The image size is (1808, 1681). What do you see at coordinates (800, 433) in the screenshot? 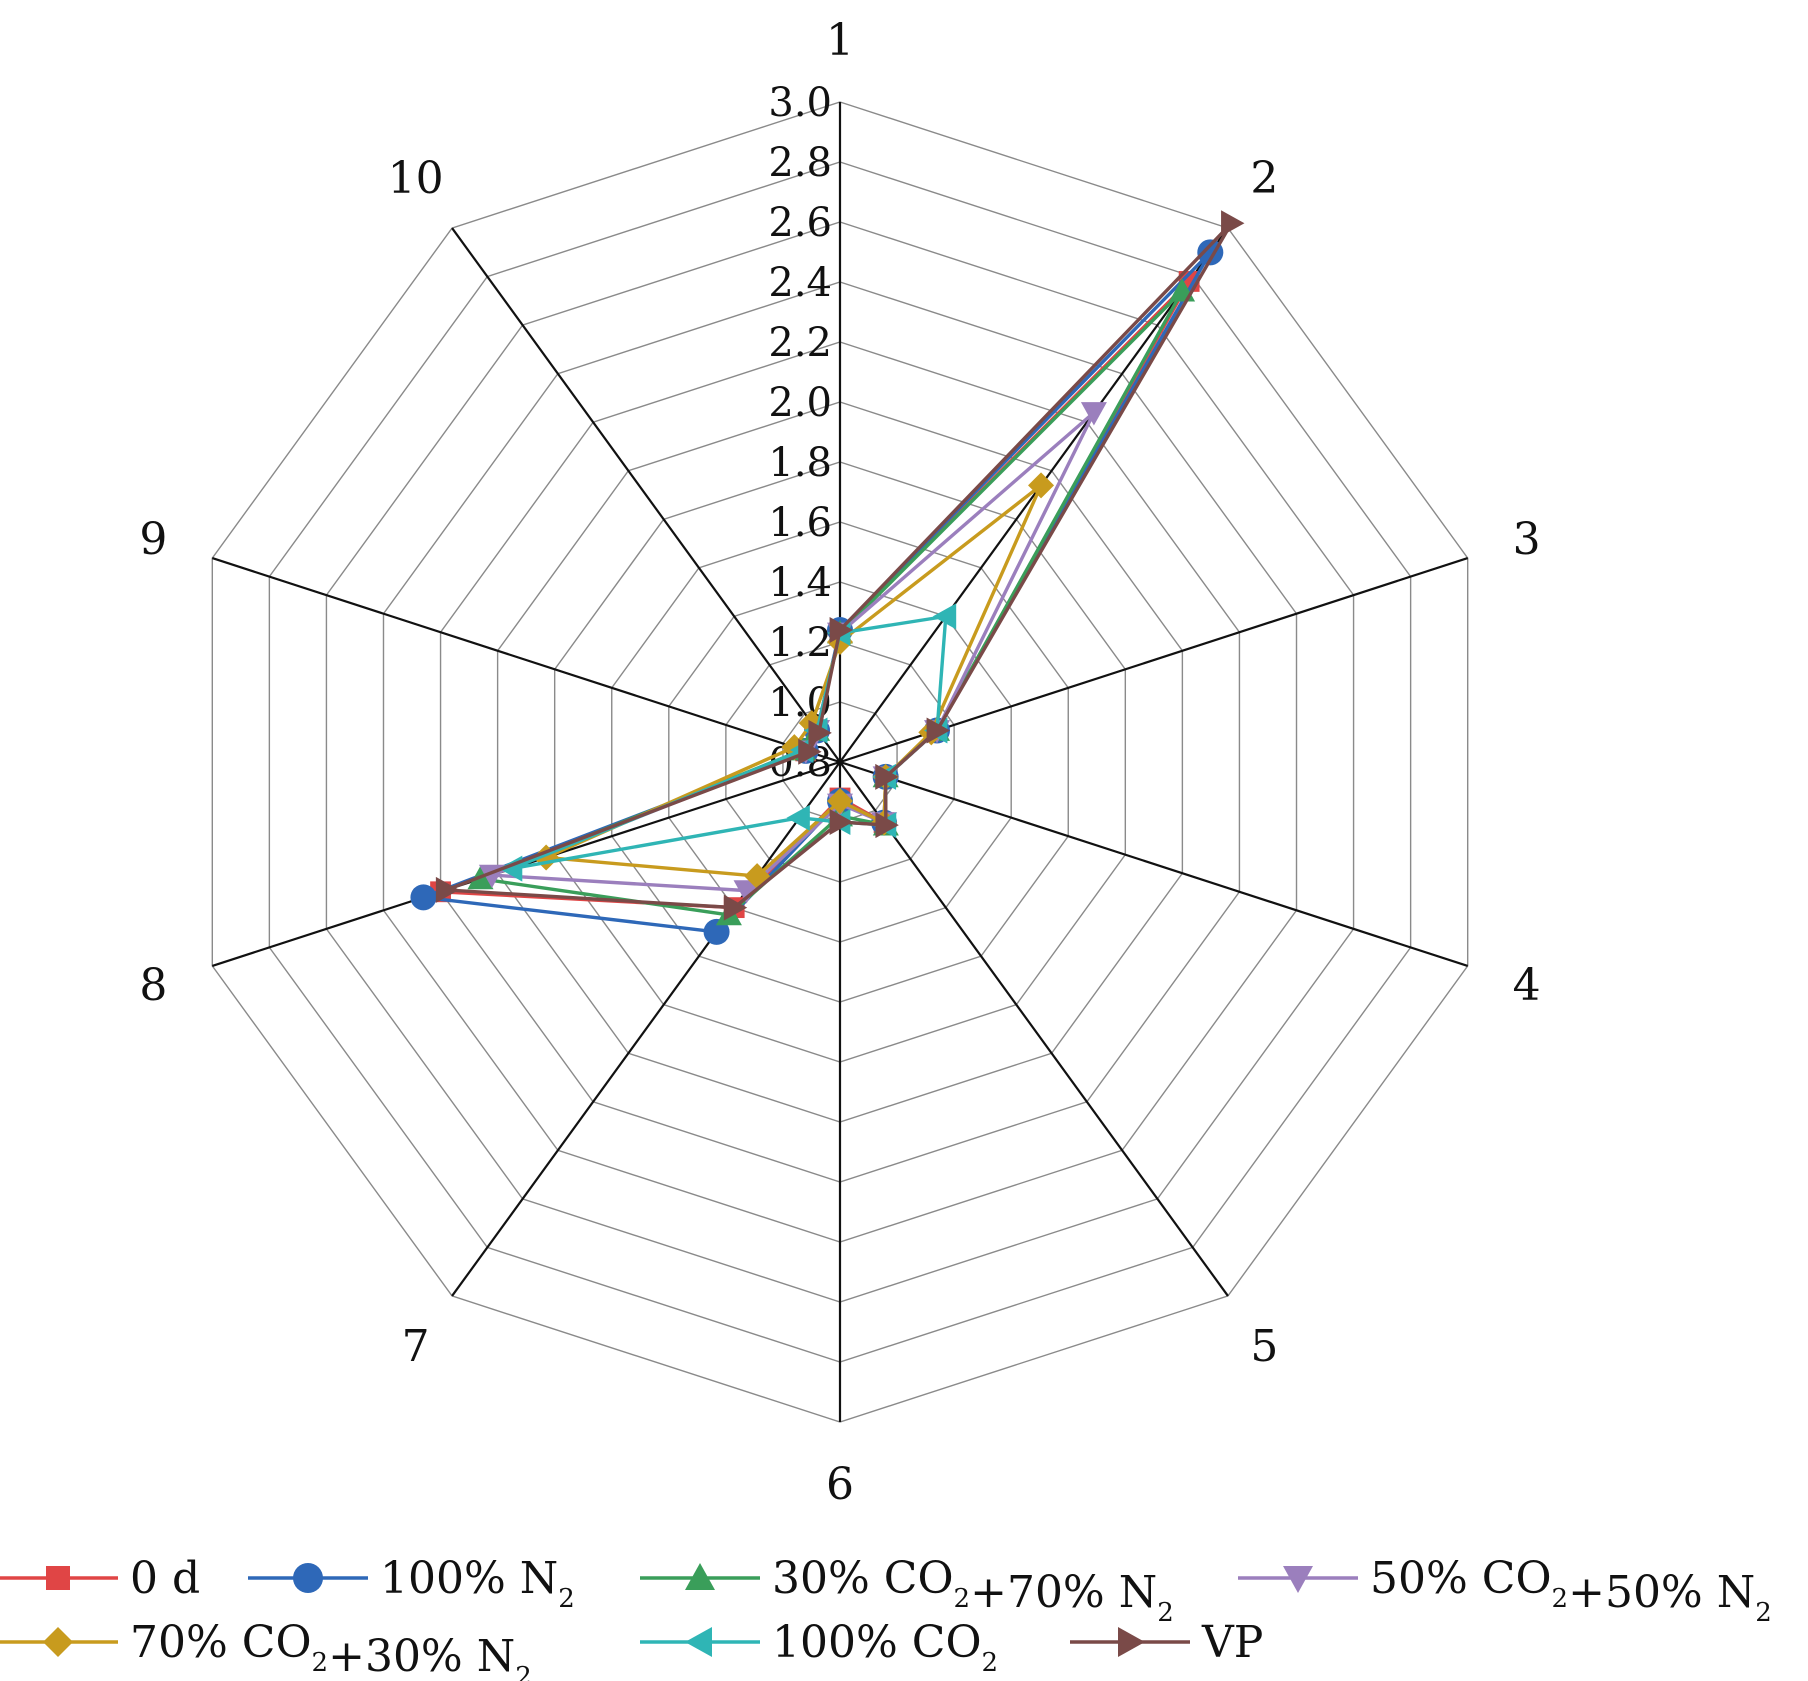
I see `radial-tick-labels: 0.81.01.21.41.61.82.02.22.42.62.83.0` at bounding box center [800, 433].